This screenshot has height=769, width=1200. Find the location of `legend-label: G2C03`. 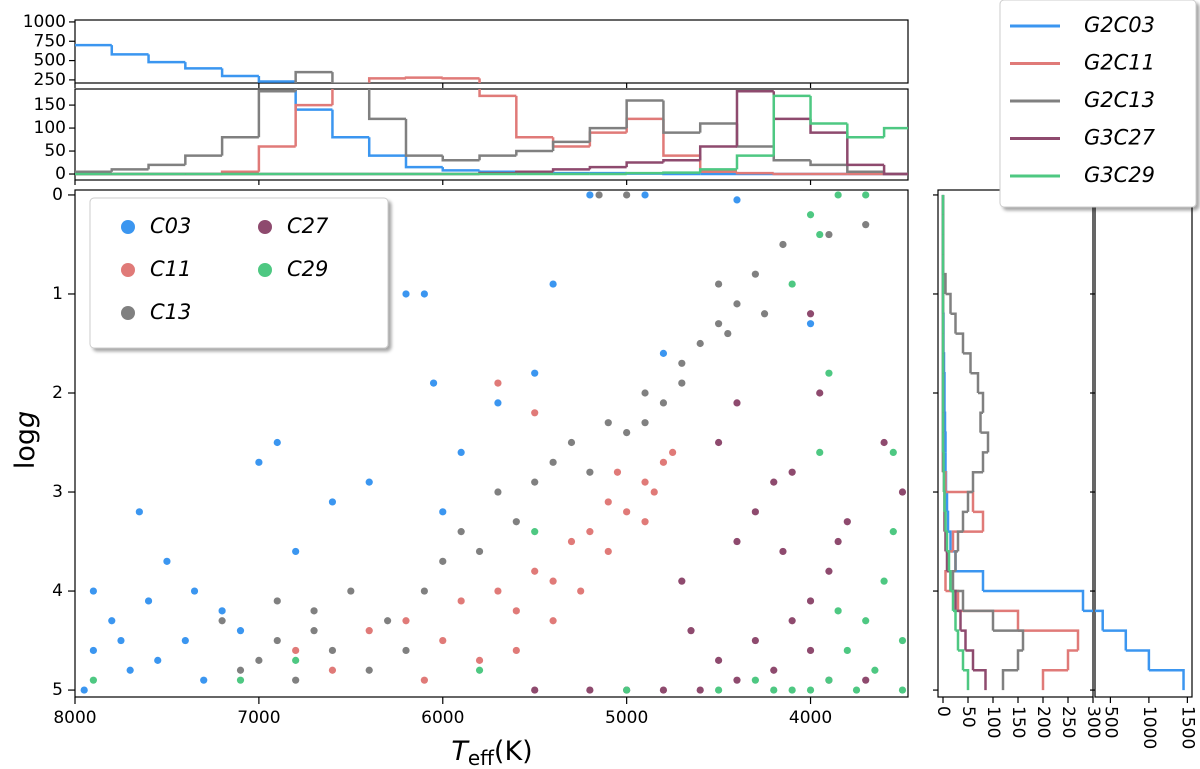

legend-label: G2C03 is located at coordinates (1119, 25).